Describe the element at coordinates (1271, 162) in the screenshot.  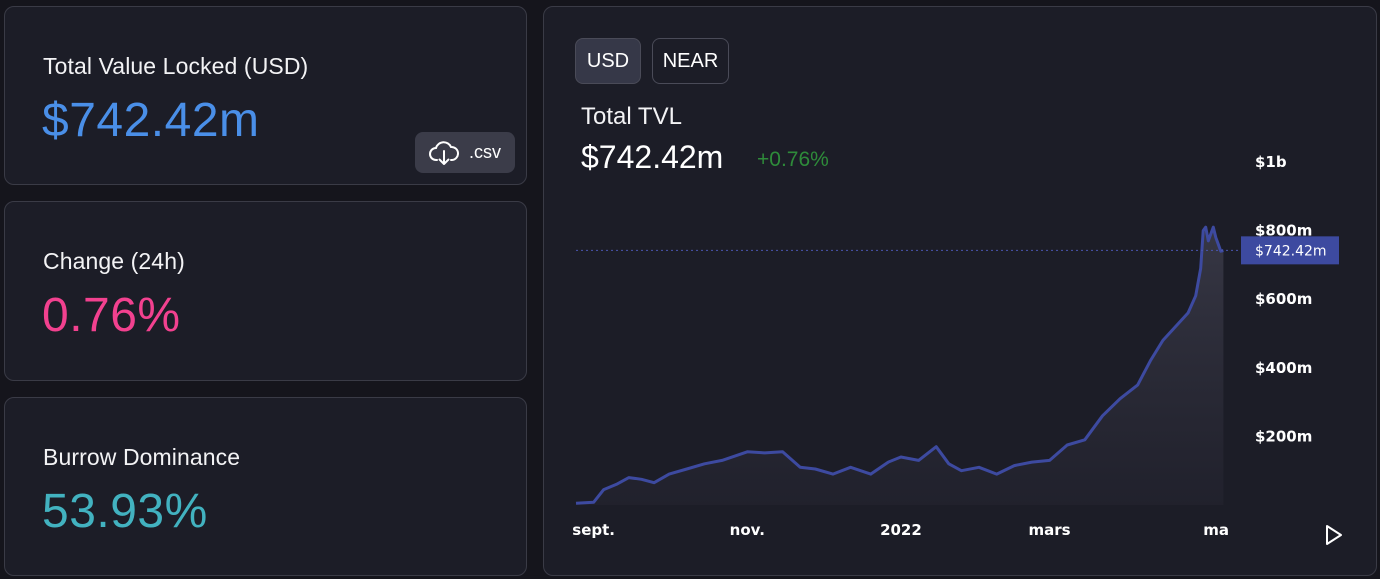
I see `y-tick-label: $1b` at that location.